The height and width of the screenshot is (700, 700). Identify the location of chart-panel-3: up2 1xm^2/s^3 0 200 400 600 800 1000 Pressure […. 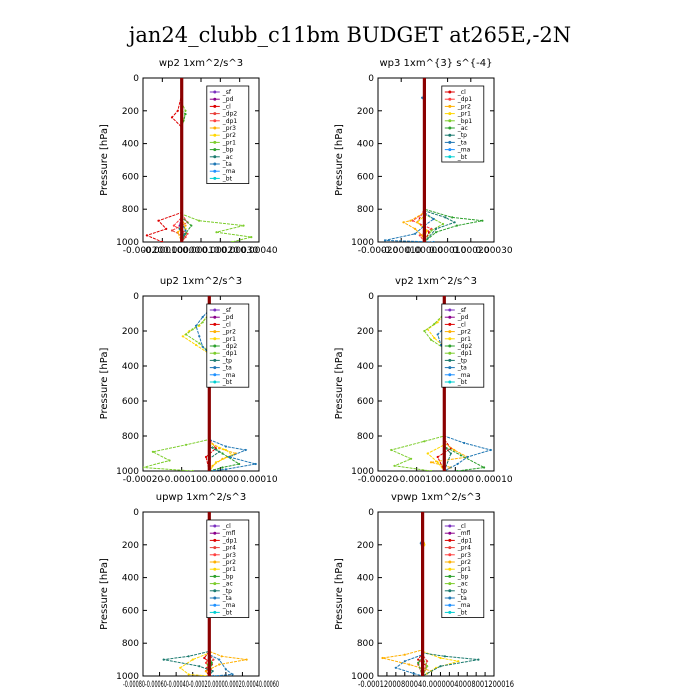
(188, 380).